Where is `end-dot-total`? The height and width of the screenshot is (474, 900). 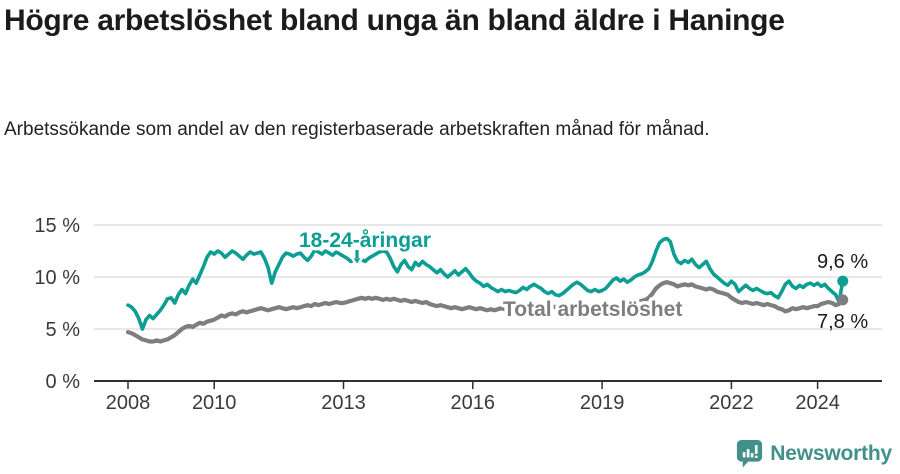 end-dot-total is located at coordinates (843, 300).